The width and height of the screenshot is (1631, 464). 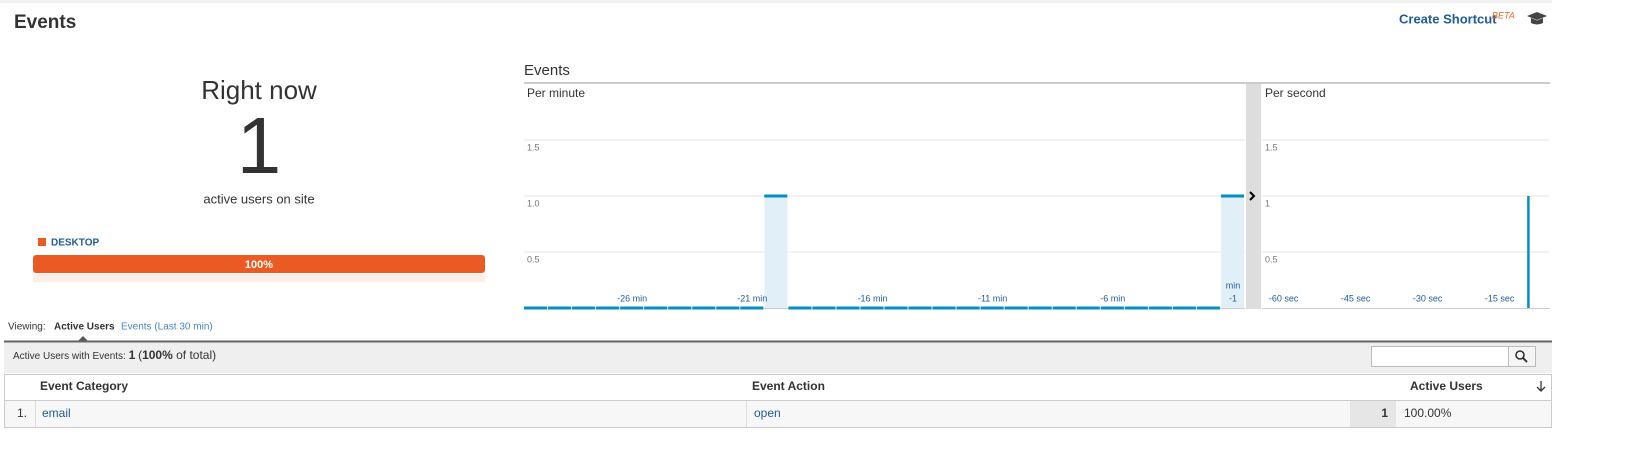 I want to click on summary-percent: 100%, so click(x=157, y=355).